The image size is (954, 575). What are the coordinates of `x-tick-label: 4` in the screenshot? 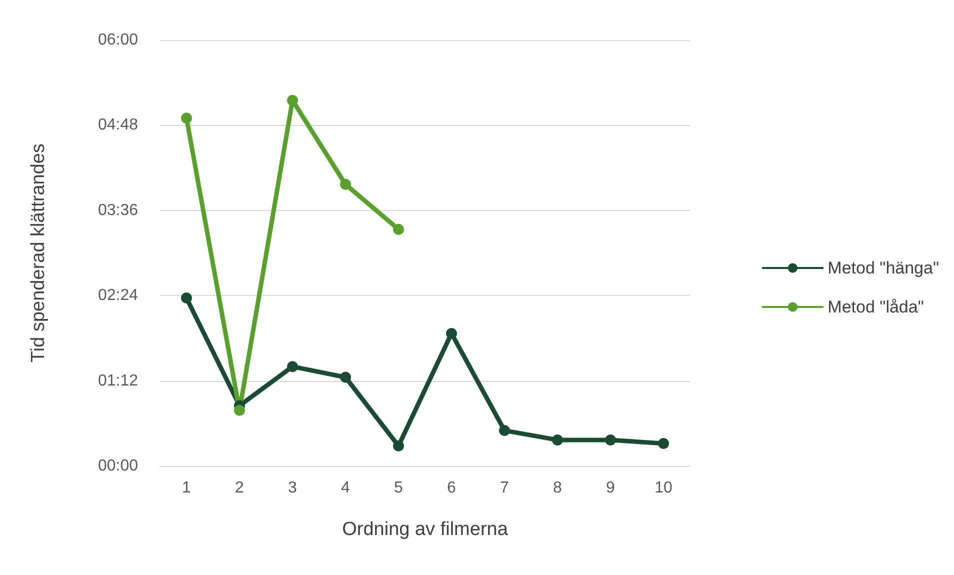 It's located at (345, 488).